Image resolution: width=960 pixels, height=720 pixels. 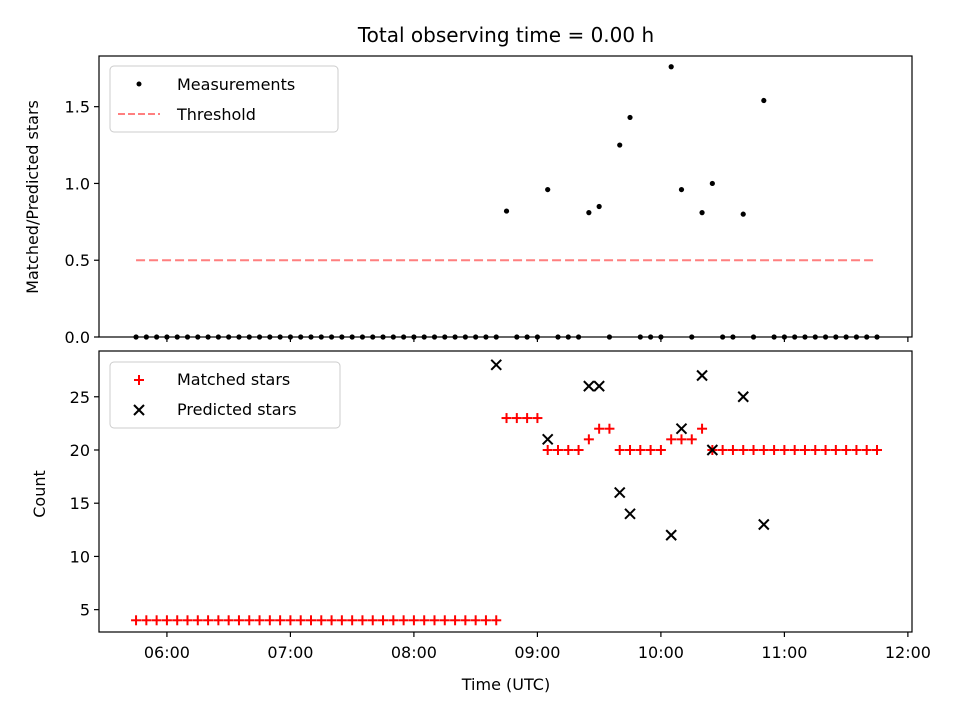 What do you see at coordinates (233, 379) in the screenshot?
I see `legend-matched-label: Matched stars` at bounding box center [233, 379].